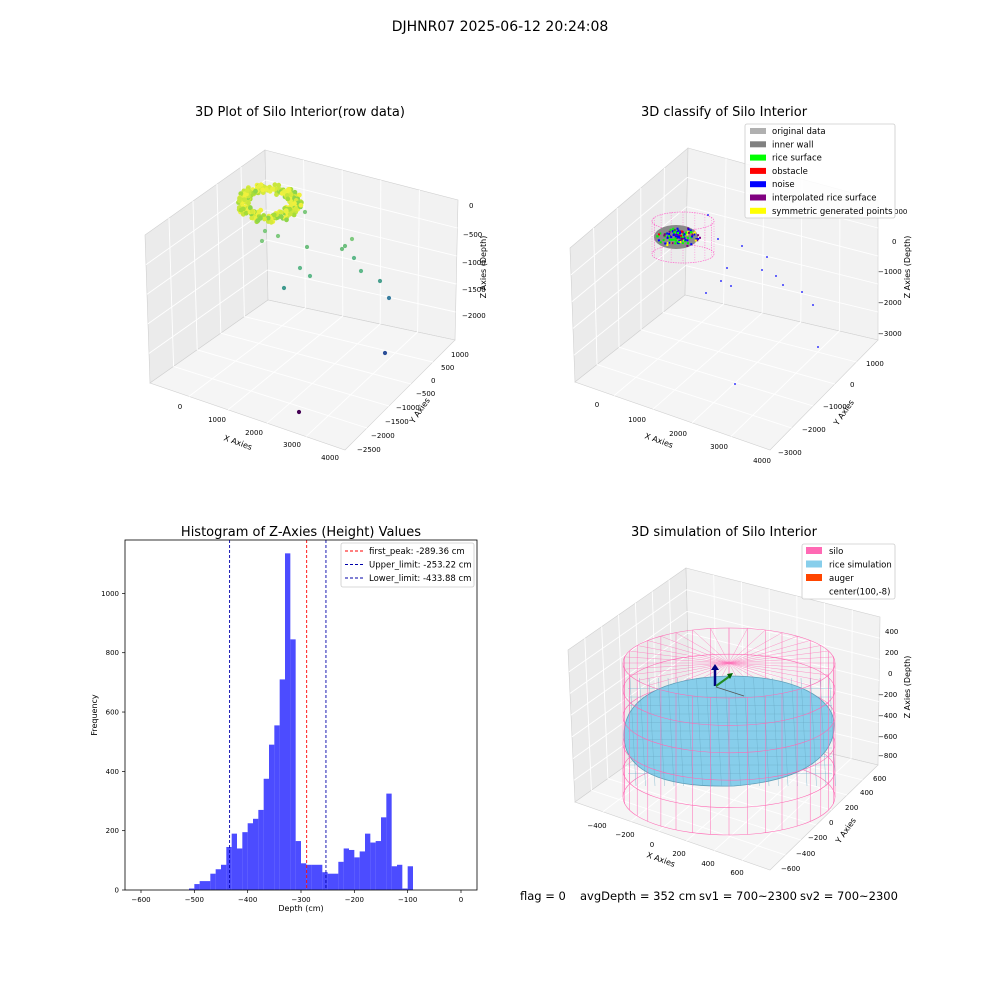  I want to click on classify-legend-label: rice surface, so click(797, 159).